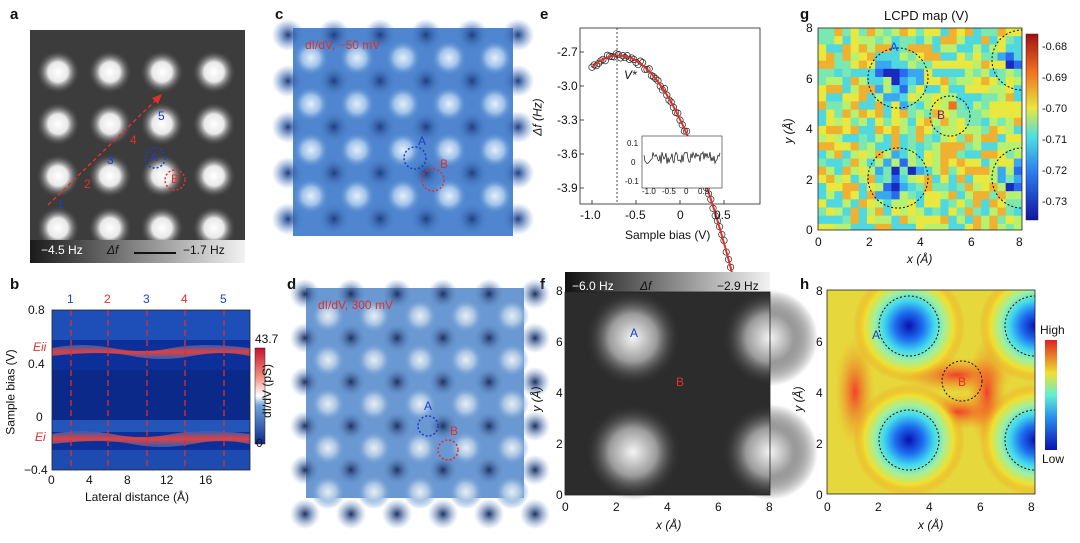 Image resolution: width=1080 pixels, height=543 pixels. What do you see at coordinates (146, 299) in the screenshot?
I see `panel-b-line-3: 3` at bounding box center [146, 299].